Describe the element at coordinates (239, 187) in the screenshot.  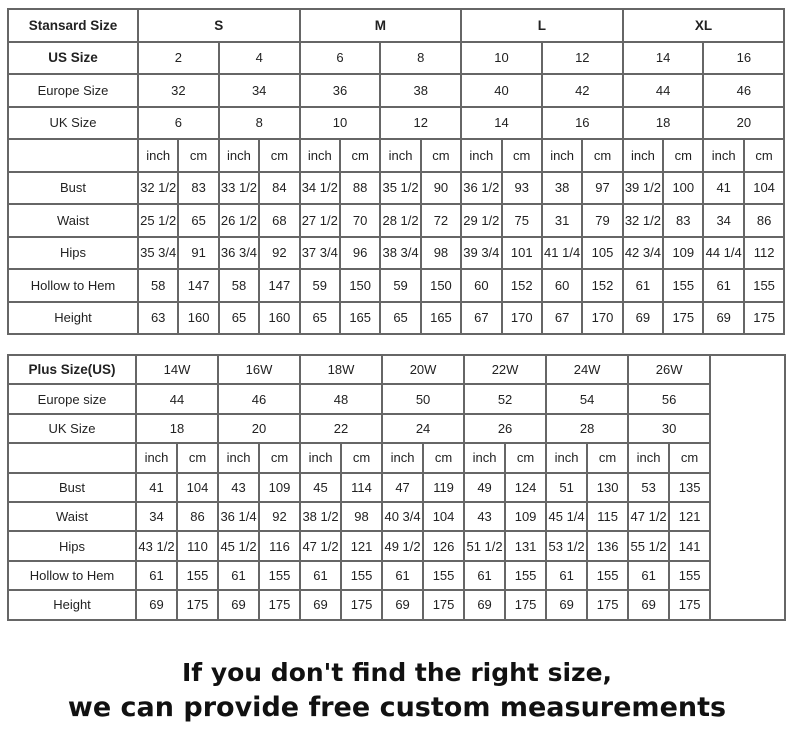
I see `measure-value: 33 1/2` at that location.